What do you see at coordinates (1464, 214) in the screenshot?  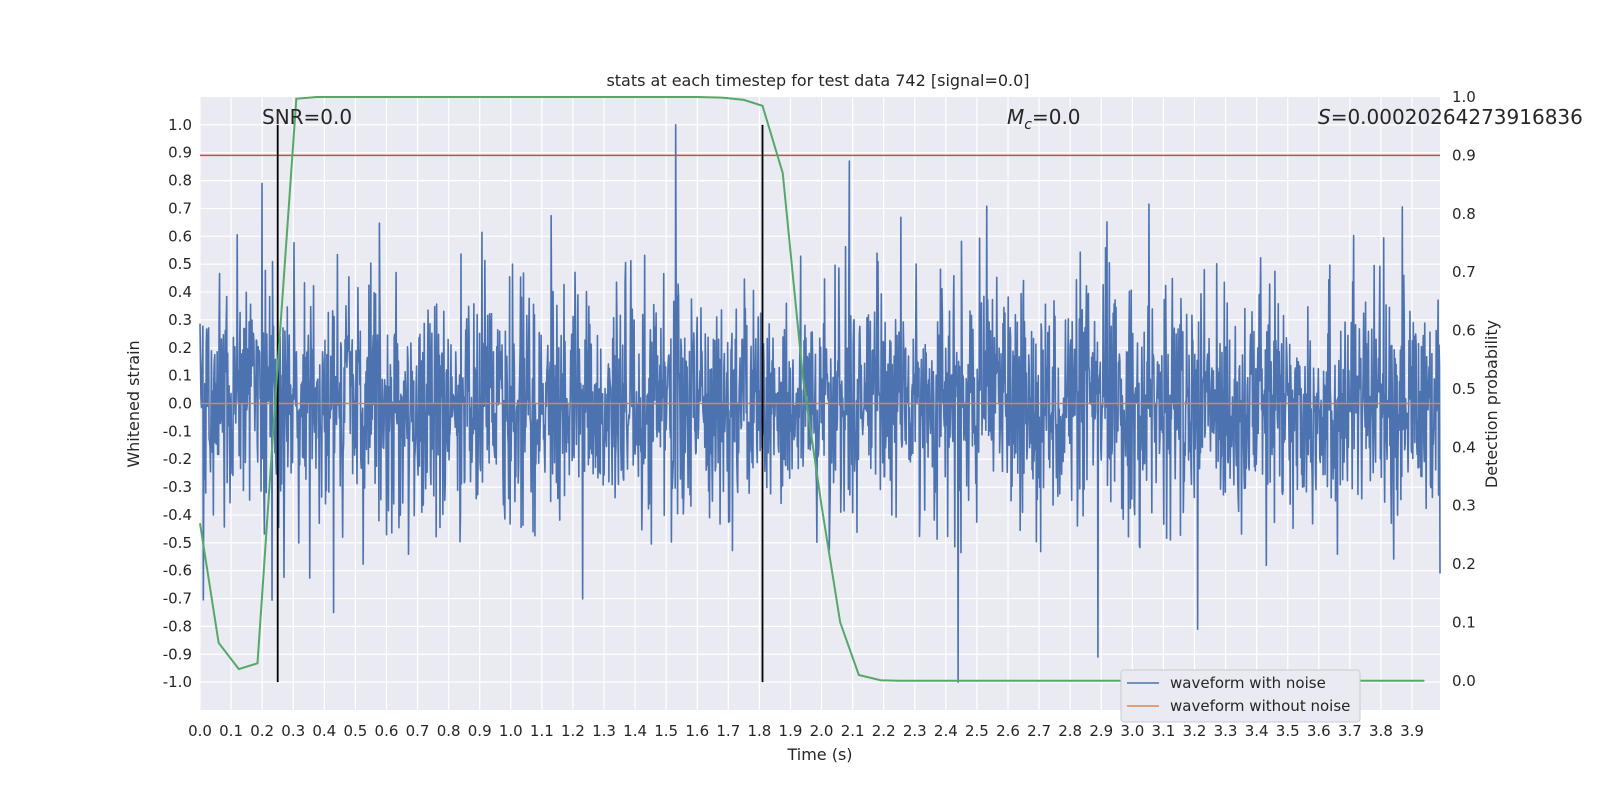 I see `y2-tick-label: 0.8` at bounding box center [1464, 214].